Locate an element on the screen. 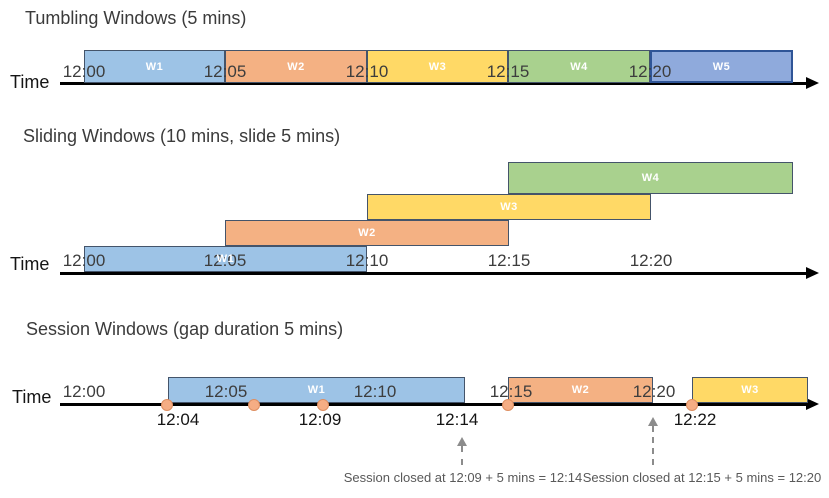  sliding-window-block-w1: W1 is located at coordinates (225, 259).